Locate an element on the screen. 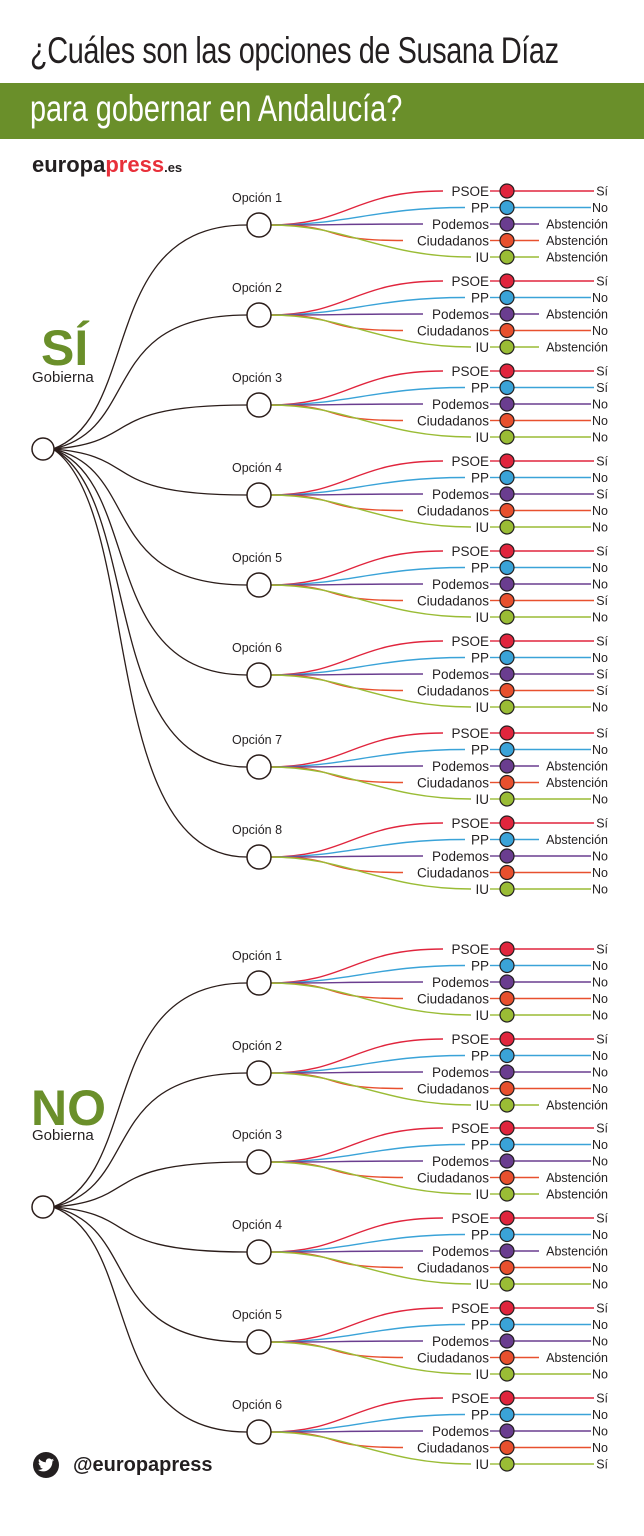 The image size is (644, 1536). option-label: Opción 8 is located at coordinates (257, 830).